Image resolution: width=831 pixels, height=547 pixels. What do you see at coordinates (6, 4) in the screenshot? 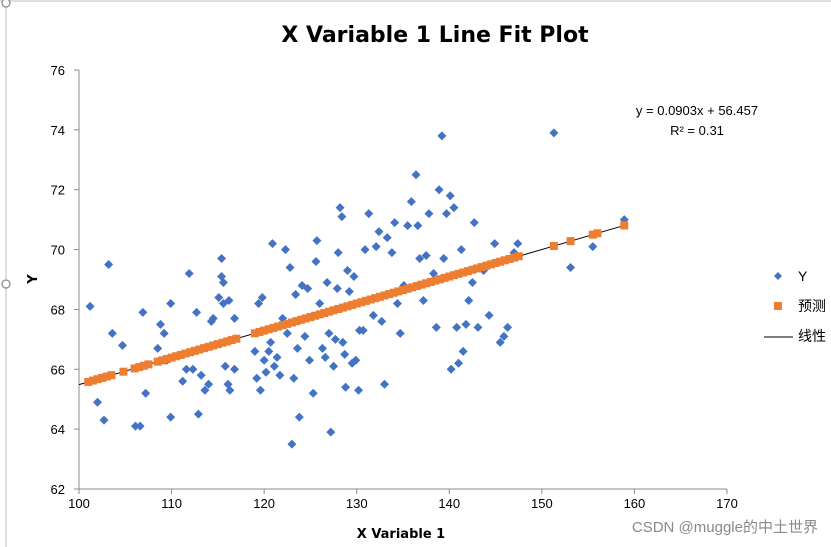
I see `resize-handle-top` at bounding box center [6, 4].